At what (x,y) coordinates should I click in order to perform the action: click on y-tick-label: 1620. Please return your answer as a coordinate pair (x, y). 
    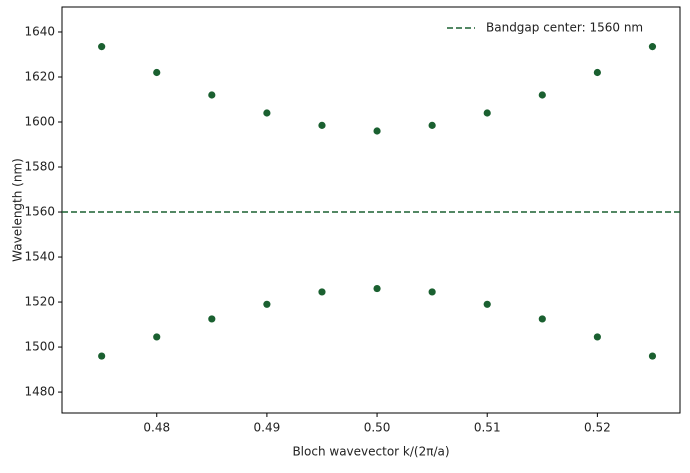
    Looking at the image, I should click on (39, 76).